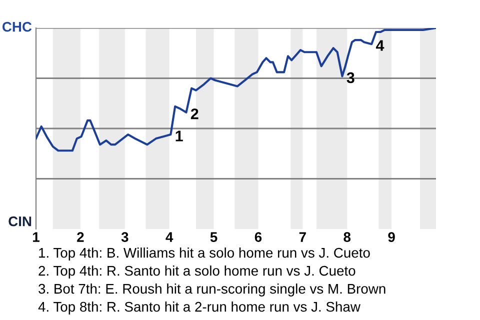 The height and width of the screenshot is (320, 480). I want to click on annotation: 4, so click(380, 45).